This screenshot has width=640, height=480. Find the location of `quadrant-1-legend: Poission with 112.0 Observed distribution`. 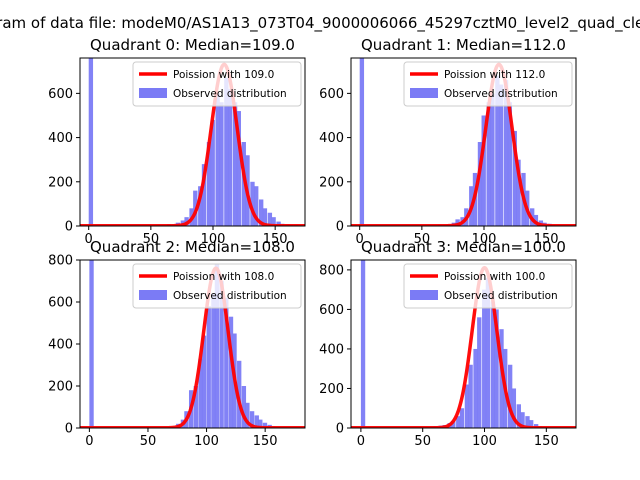

quadrant-1-legend: Poission with 112.0 Observed distribution is located at coordinates (488, 84).